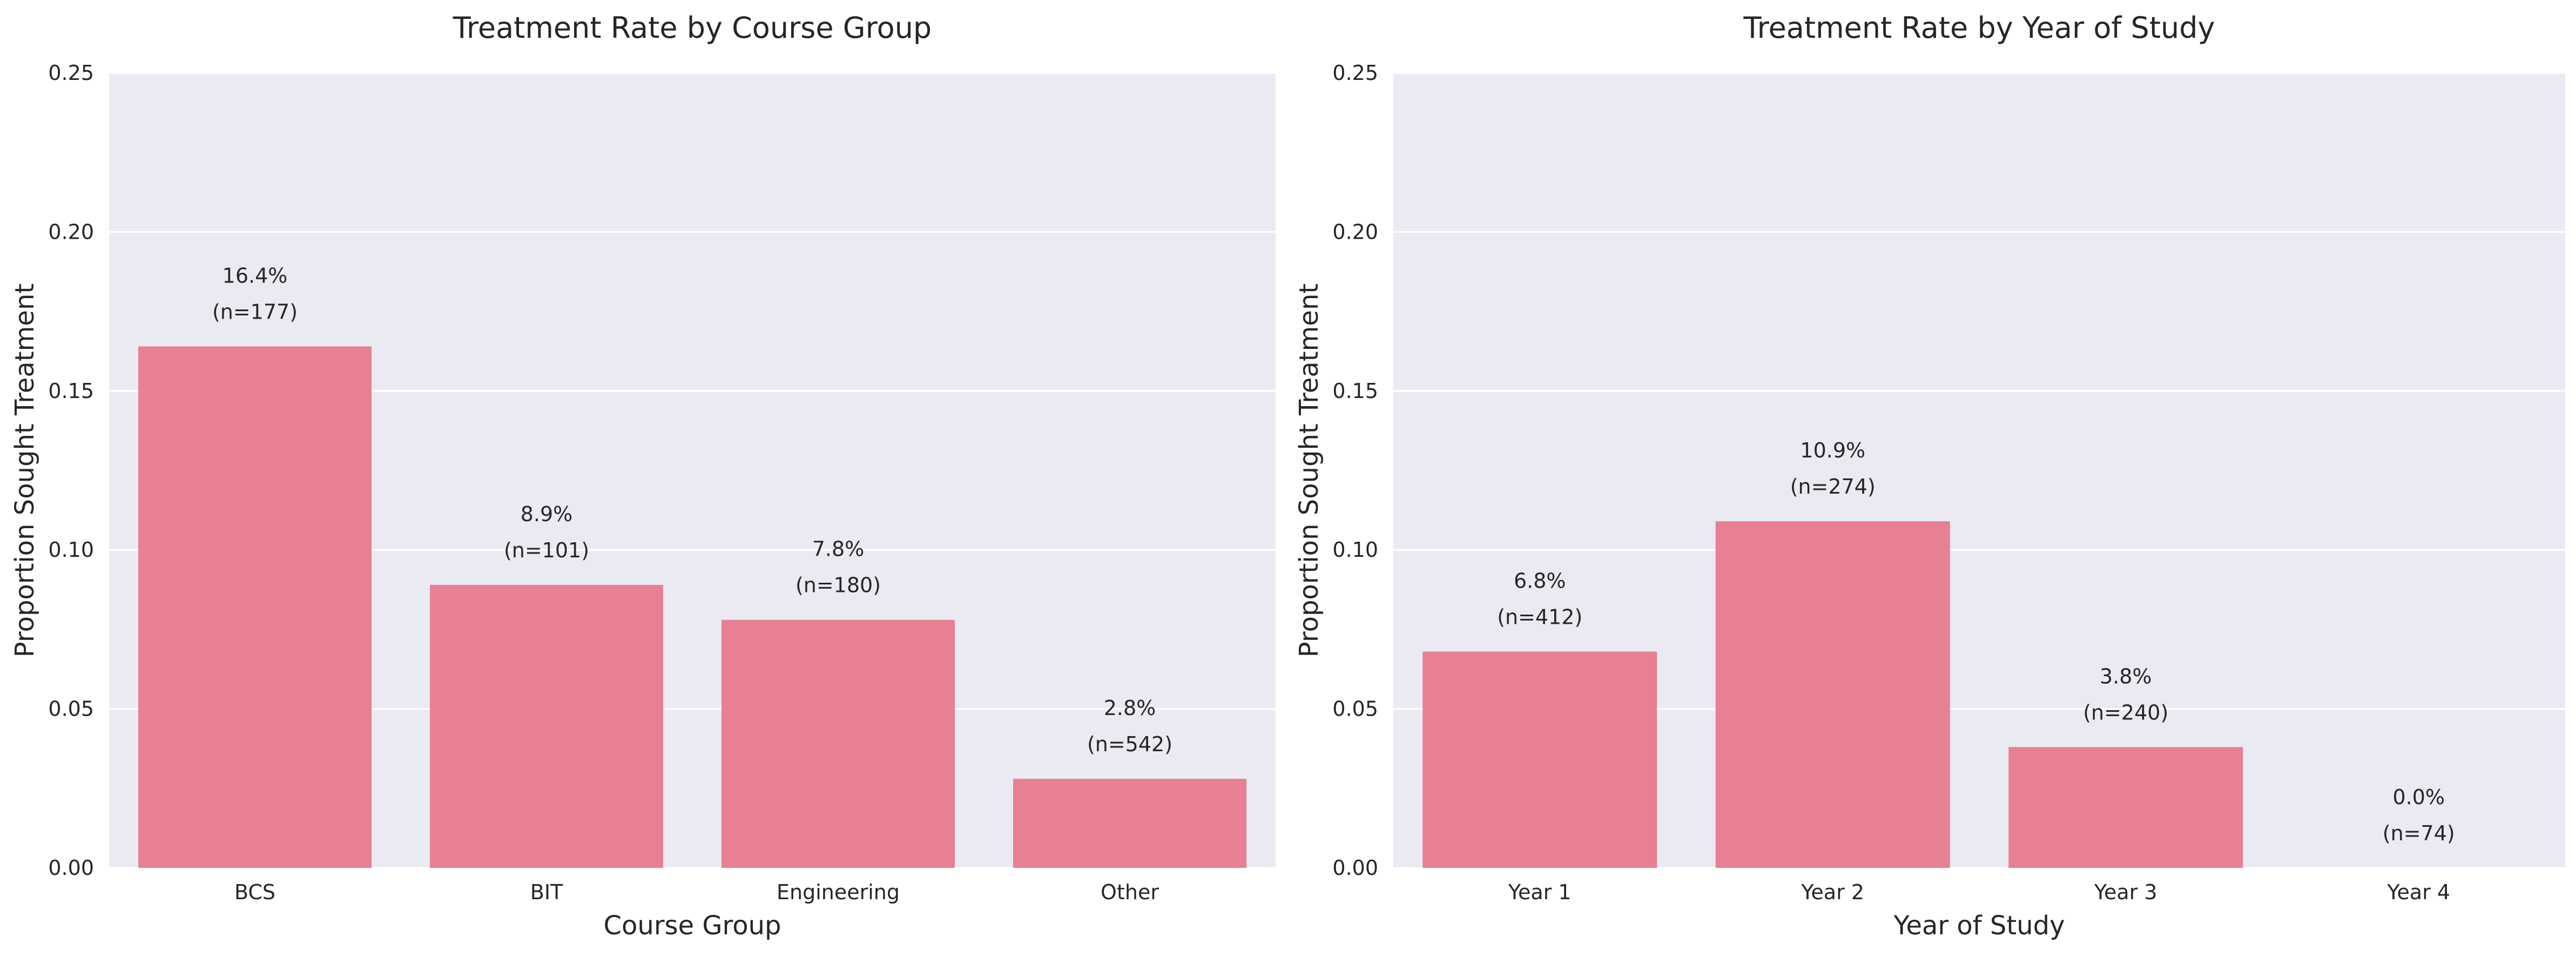 This screenshot has height=957, width=2576. I want to click on x-ticks-year-of-study: Year 1 Year 2 Year 3 Year 4, so click(1979, 892).